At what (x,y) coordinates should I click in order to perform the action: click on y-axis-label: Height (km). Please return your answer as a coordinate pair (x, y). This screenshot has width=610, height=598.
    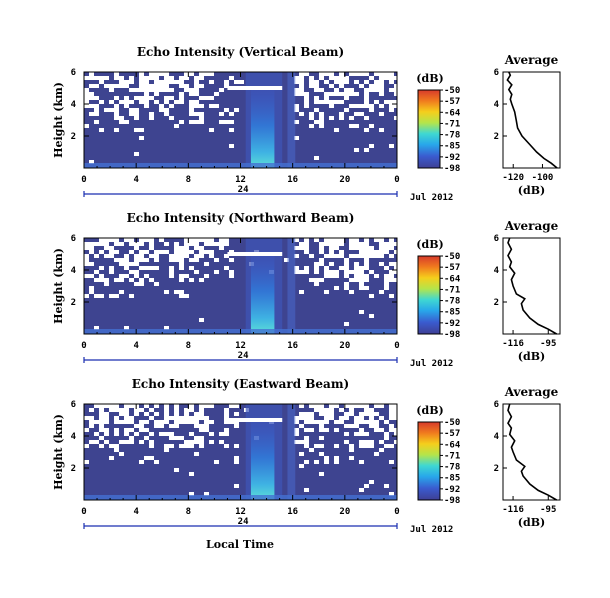
    Looking at the image, I should click on (58, 286).